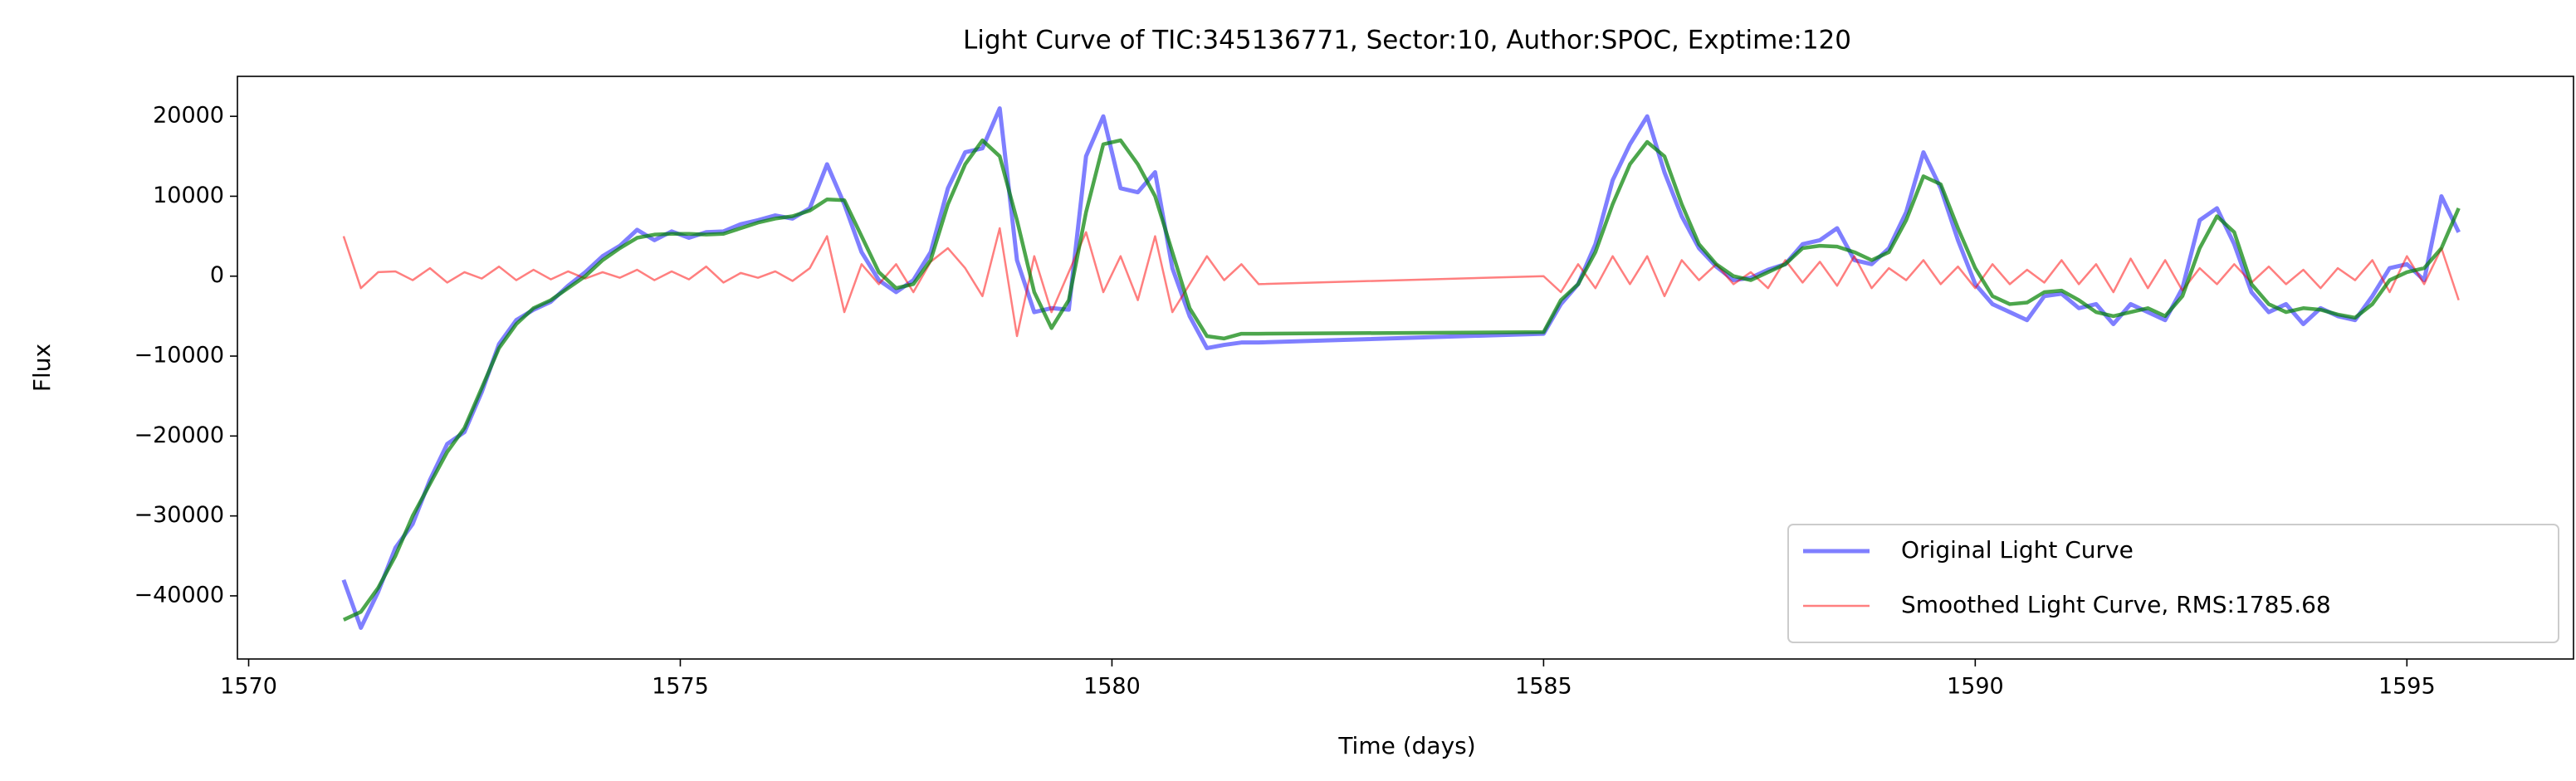 The width and height of the screenshot is (2576, 781). What do you see at coordinates (217, 275) in the screenshot?
I see `y-tick-label: 0` at bounding box center [217, 275].